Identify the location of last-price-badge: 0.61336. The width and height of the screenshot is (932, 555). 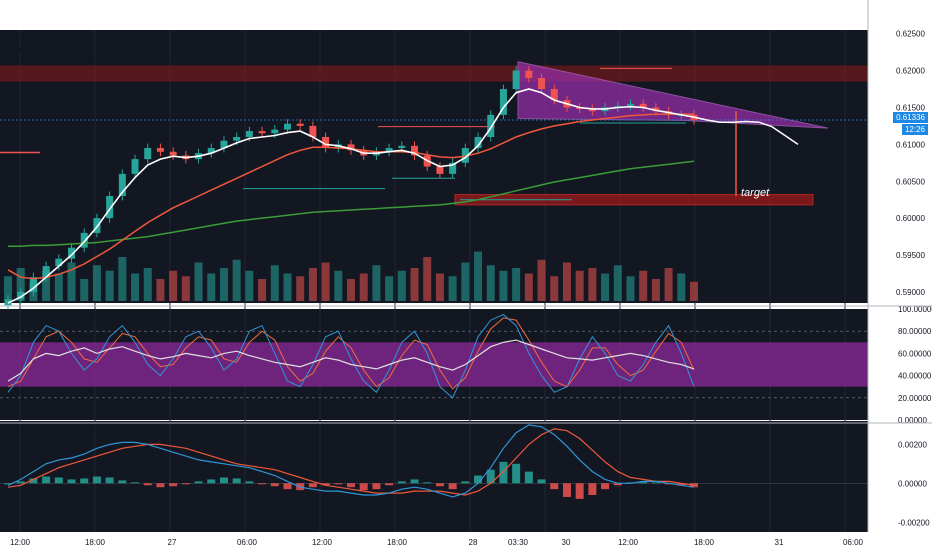
(910, 117).